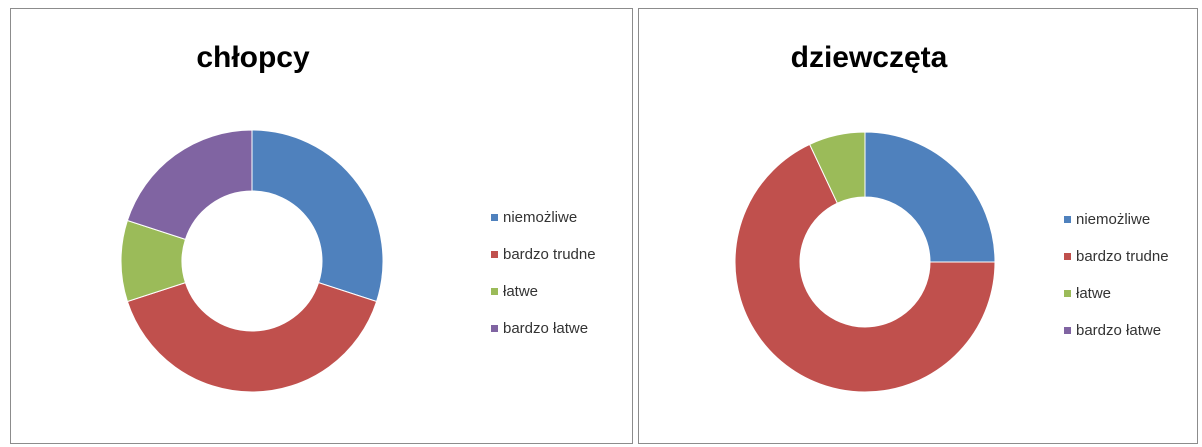  Describe the element at coordinates (253, 57) in the screenshot. I see `chart-title: chłopcy` at that location.